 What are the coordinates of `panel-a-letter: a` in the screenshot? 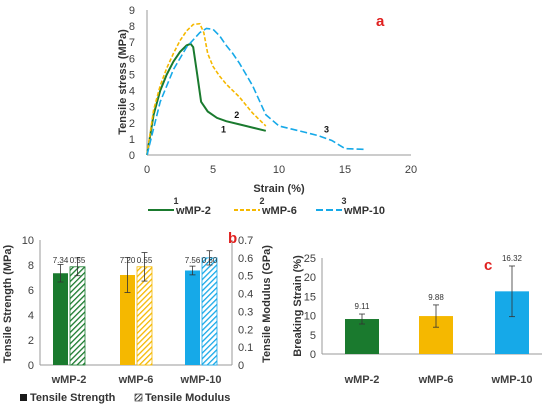 It's located at (380, 21).